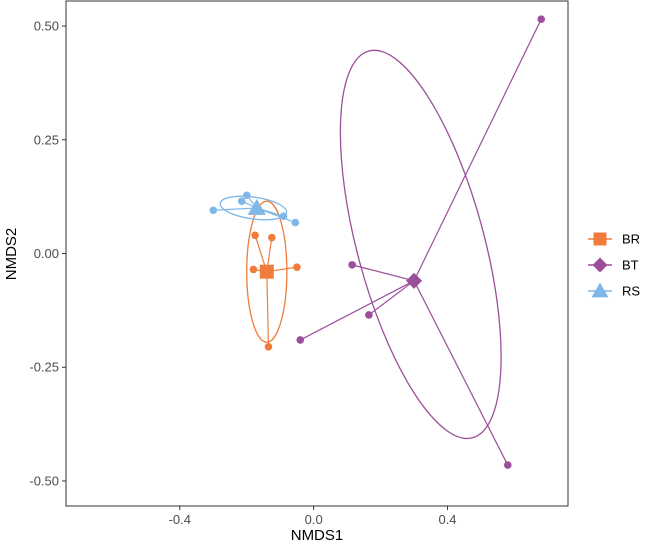 The width and height of the screenshot is (645, 548). Describe the element at coordinates (314, 519) in the screenshot. I see `x-tick-label: 0.0` at that location.